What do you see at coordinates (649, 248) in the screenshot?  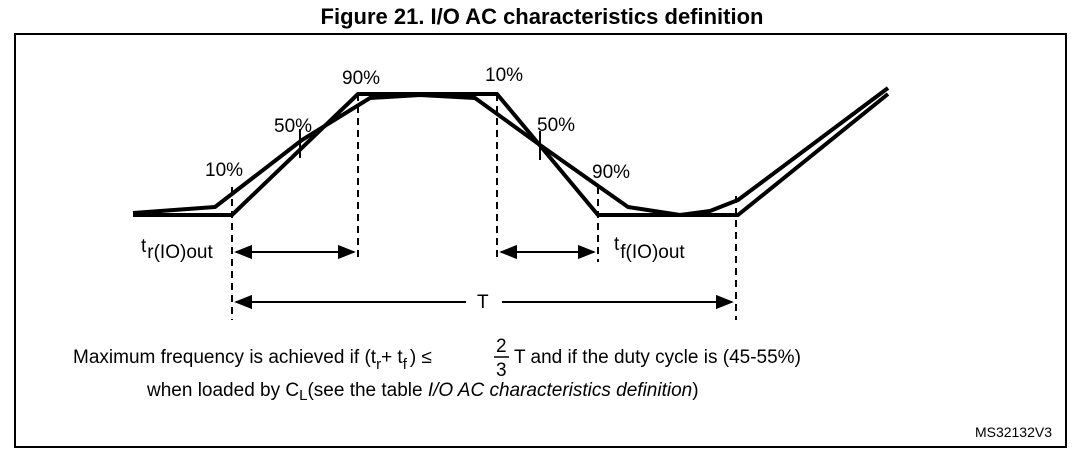 I see `tf-label: tf(IO)out` at bounding box center [649, 248].